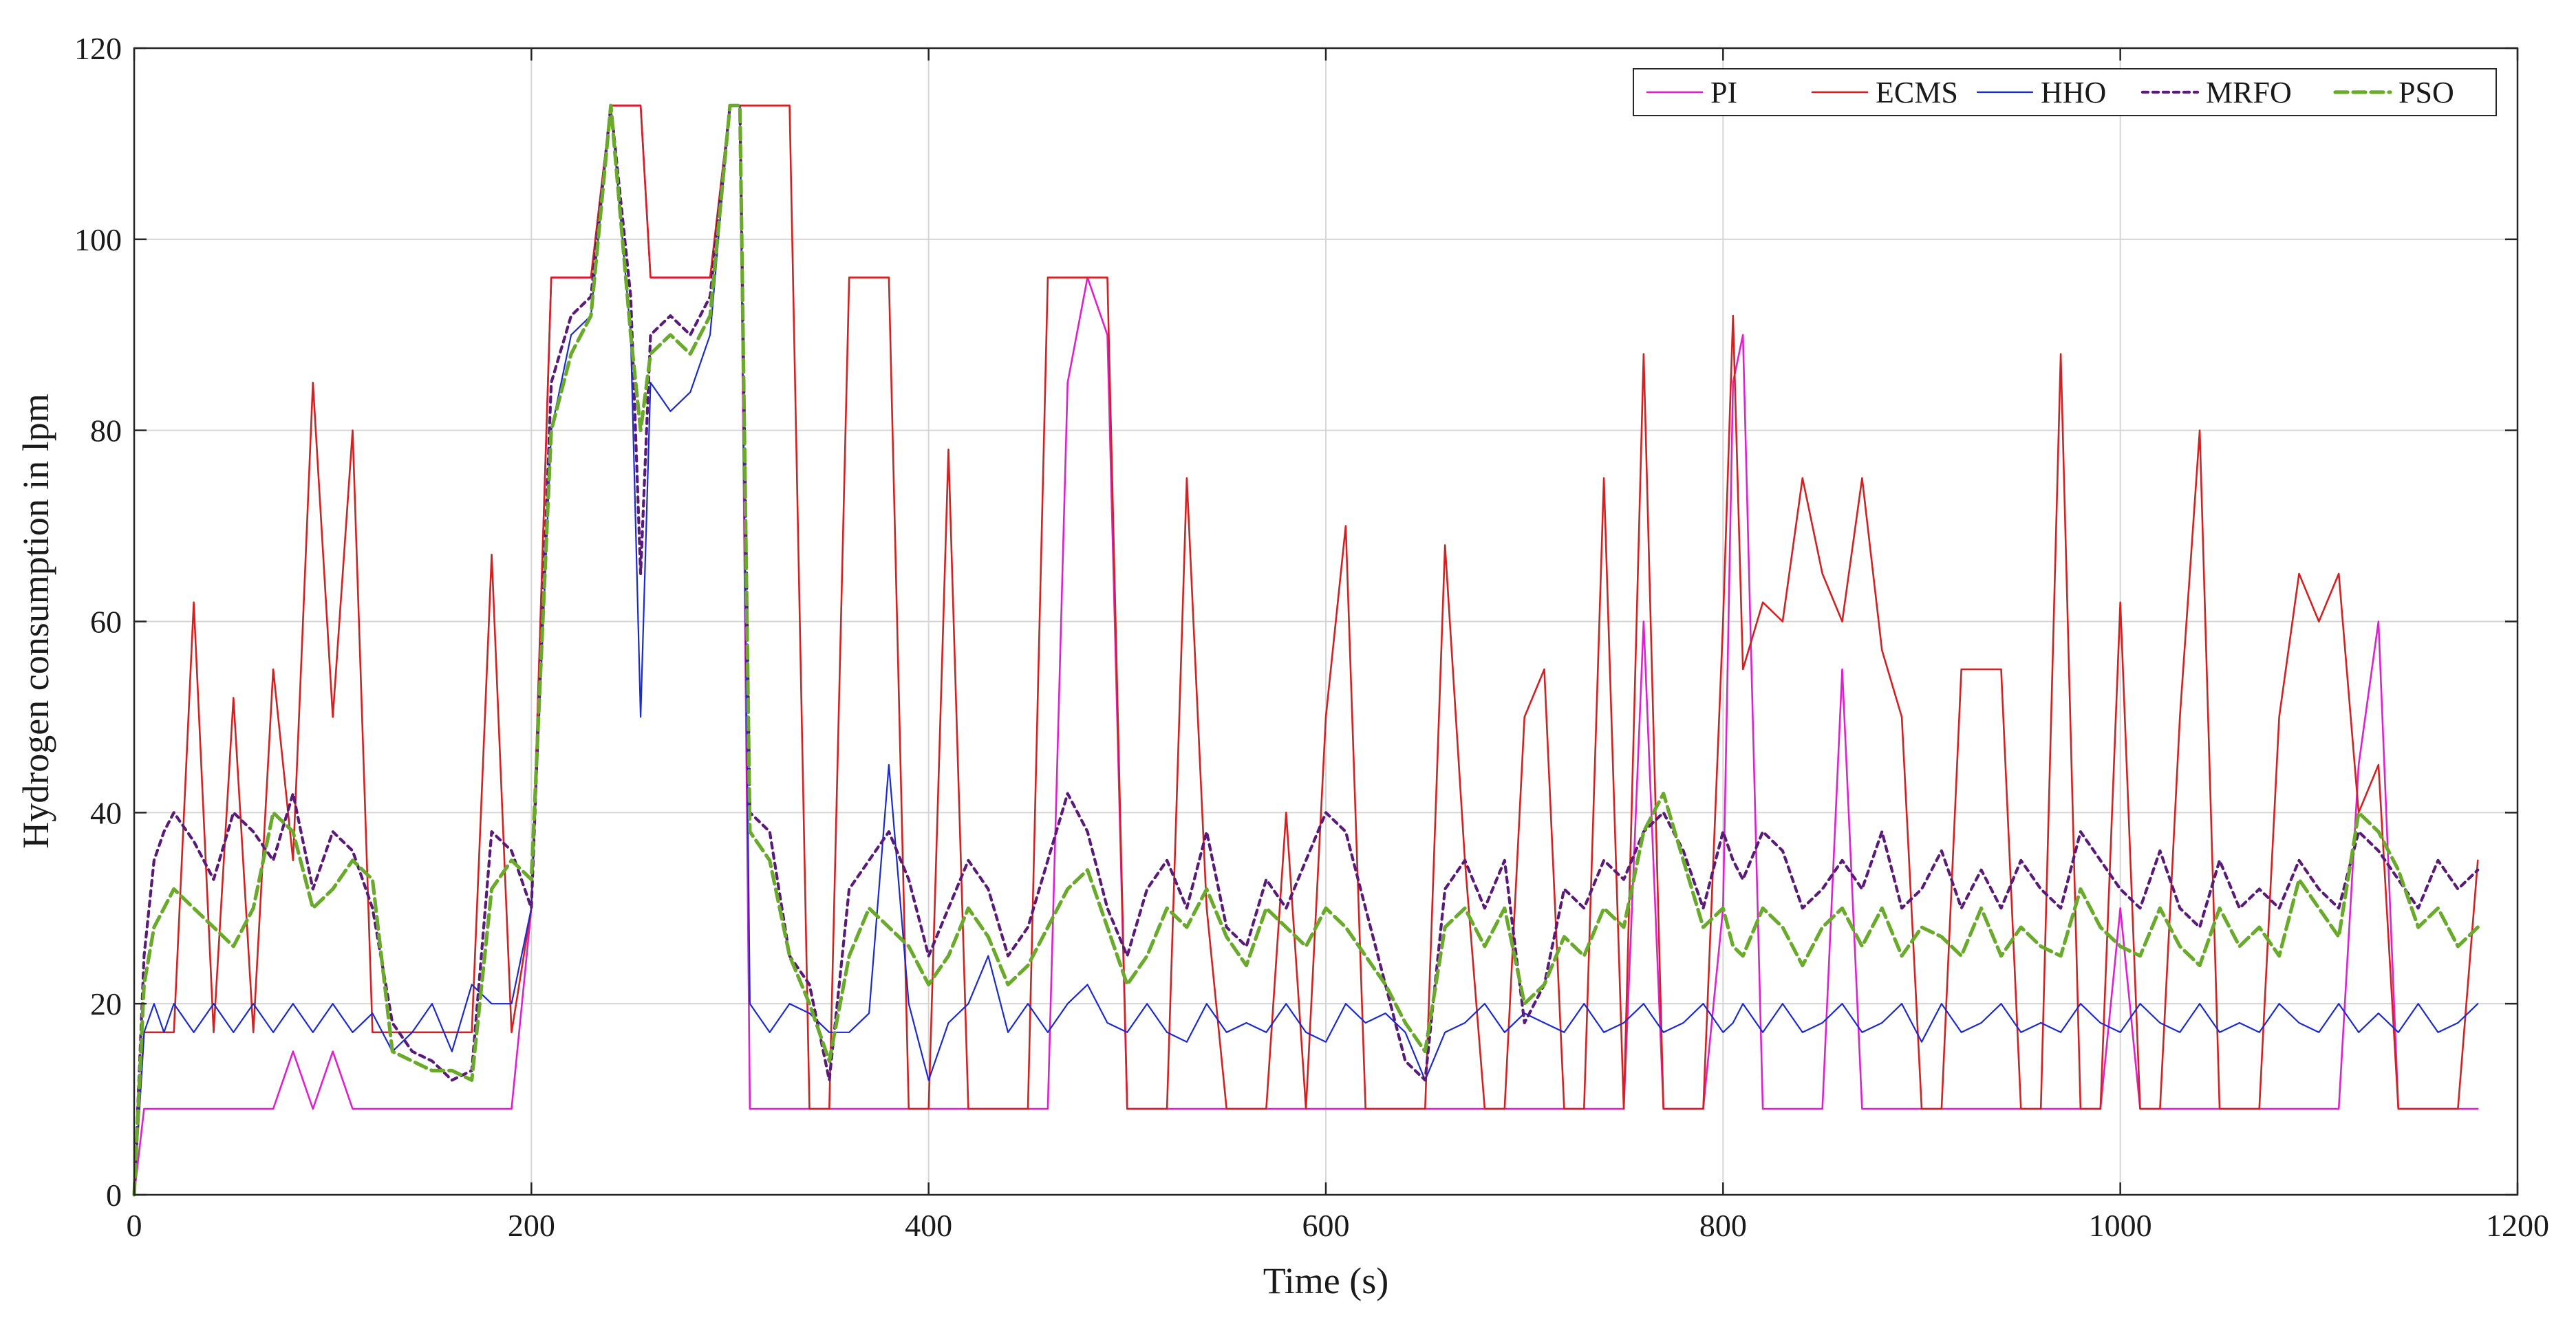 The image size is (2576, 1320). Describe the element at coordinates (98, 239) in the screenshot. I see `y-tick-label: 100` at that location.